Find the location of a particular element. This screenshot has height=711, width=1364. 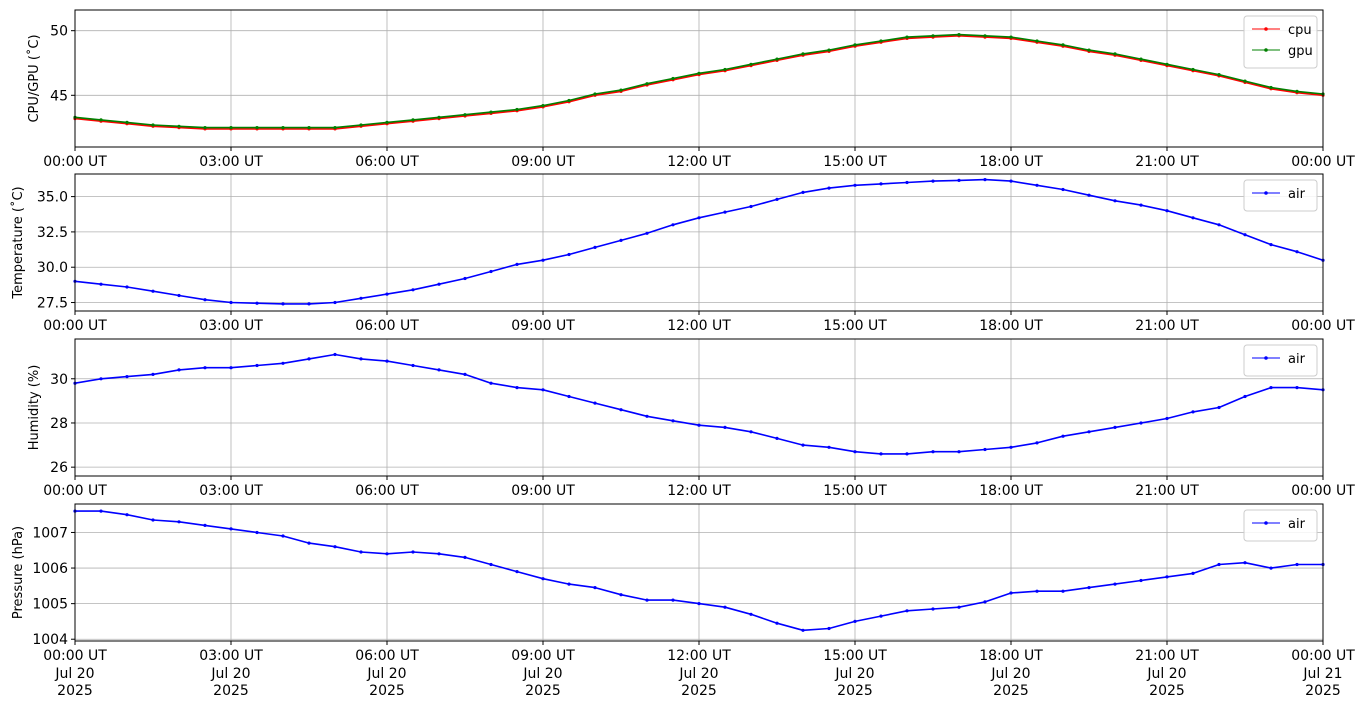

y-tick-label: 45 is located at coordinates (59, 96).